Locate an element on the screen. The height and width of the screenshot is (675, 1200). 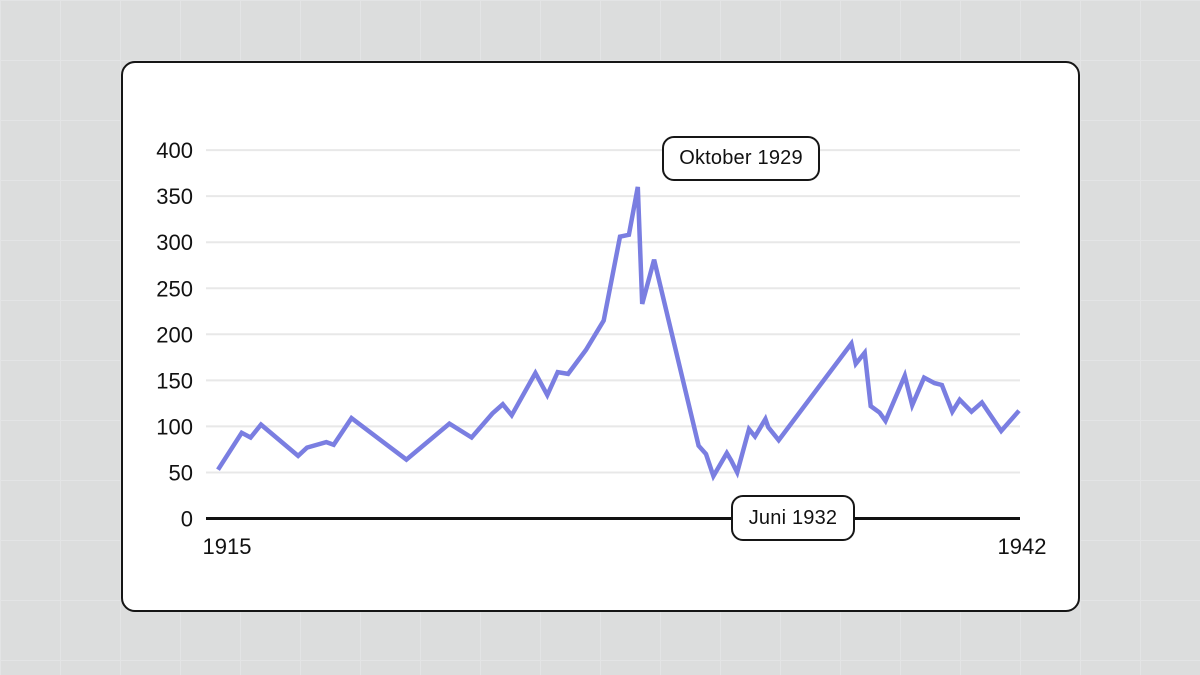
x-axis-tick-label: 1915 is located at coordinates (227, 546).